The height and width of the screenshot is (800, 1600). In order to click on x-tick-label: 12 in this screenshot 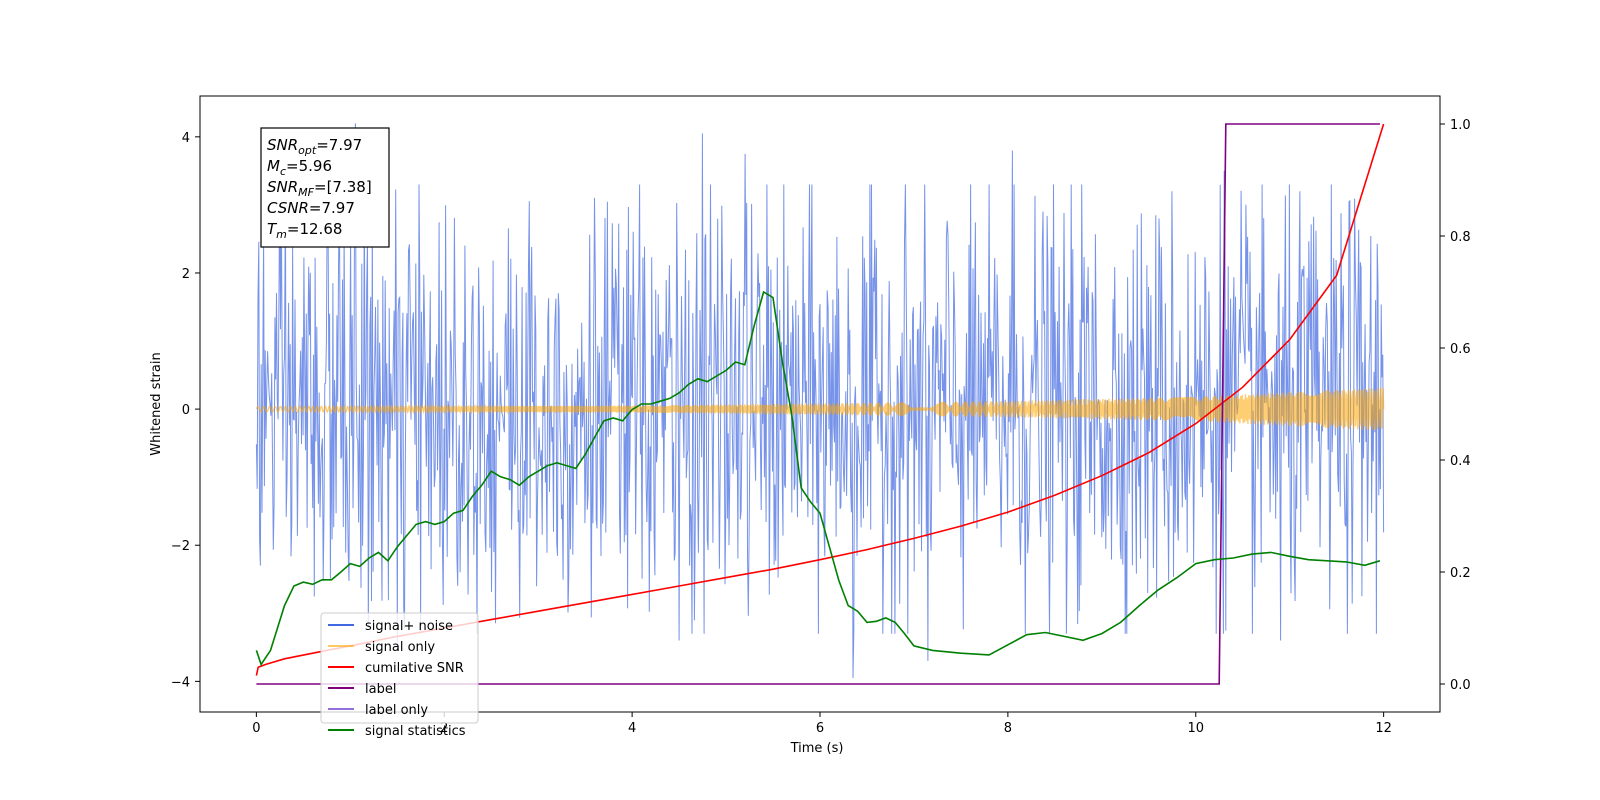, I will do `click(1383, 728)`.